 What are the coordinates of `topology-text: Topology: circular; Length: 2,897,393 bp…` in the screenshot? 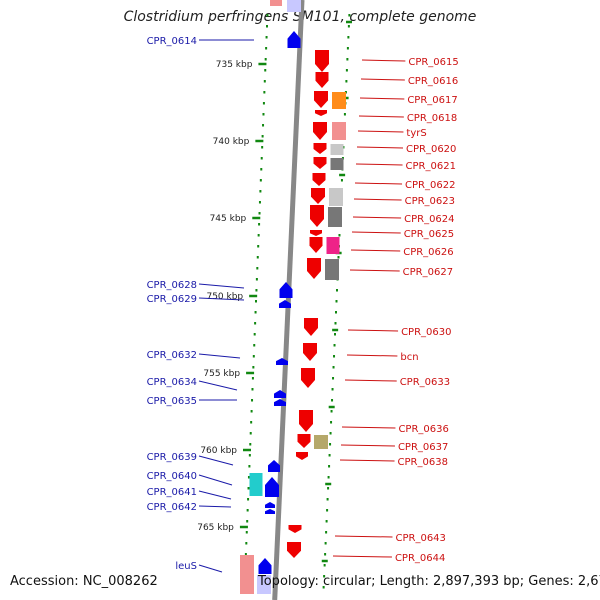 It's located at (429, 581).